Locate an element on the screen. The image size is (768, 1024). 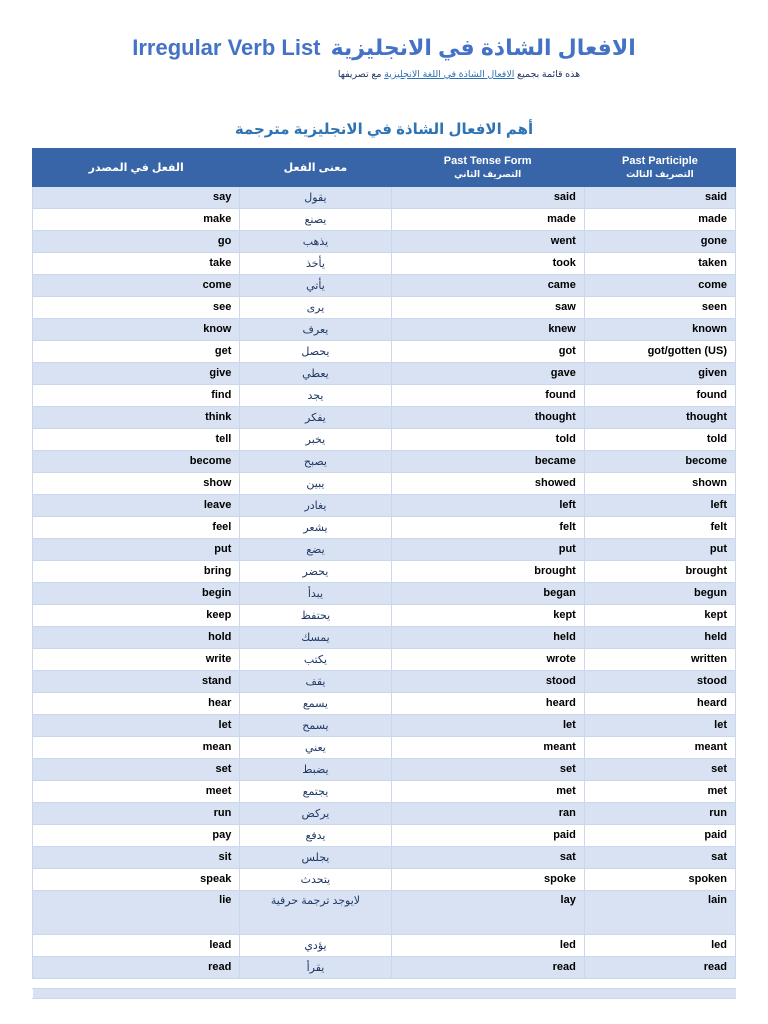
meaning-cell: يجتمع is located at coordinates (315, 791).